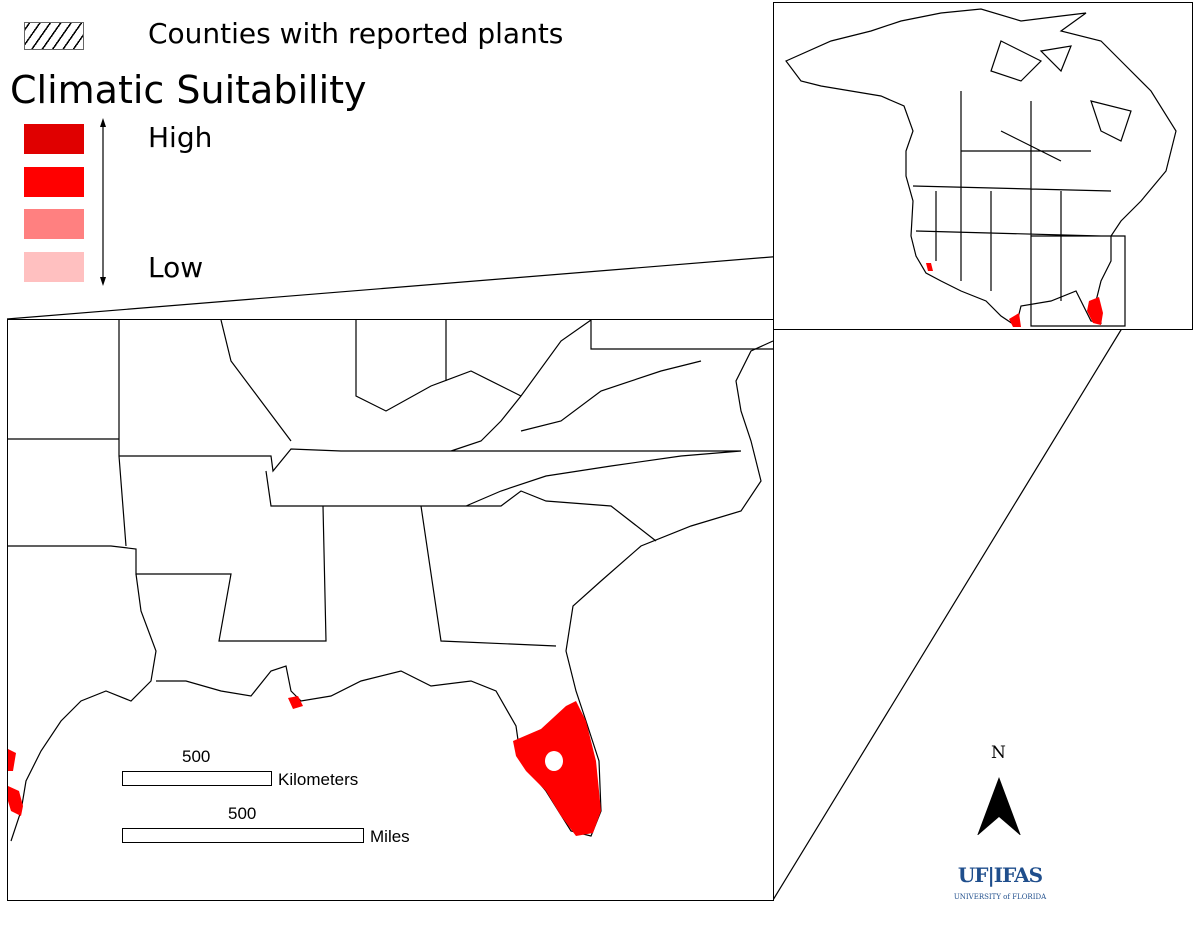 Image resolution: width=1200 pixels, height=927 pixels. I want to click on km-scale-value: 500, so click(196, 756).